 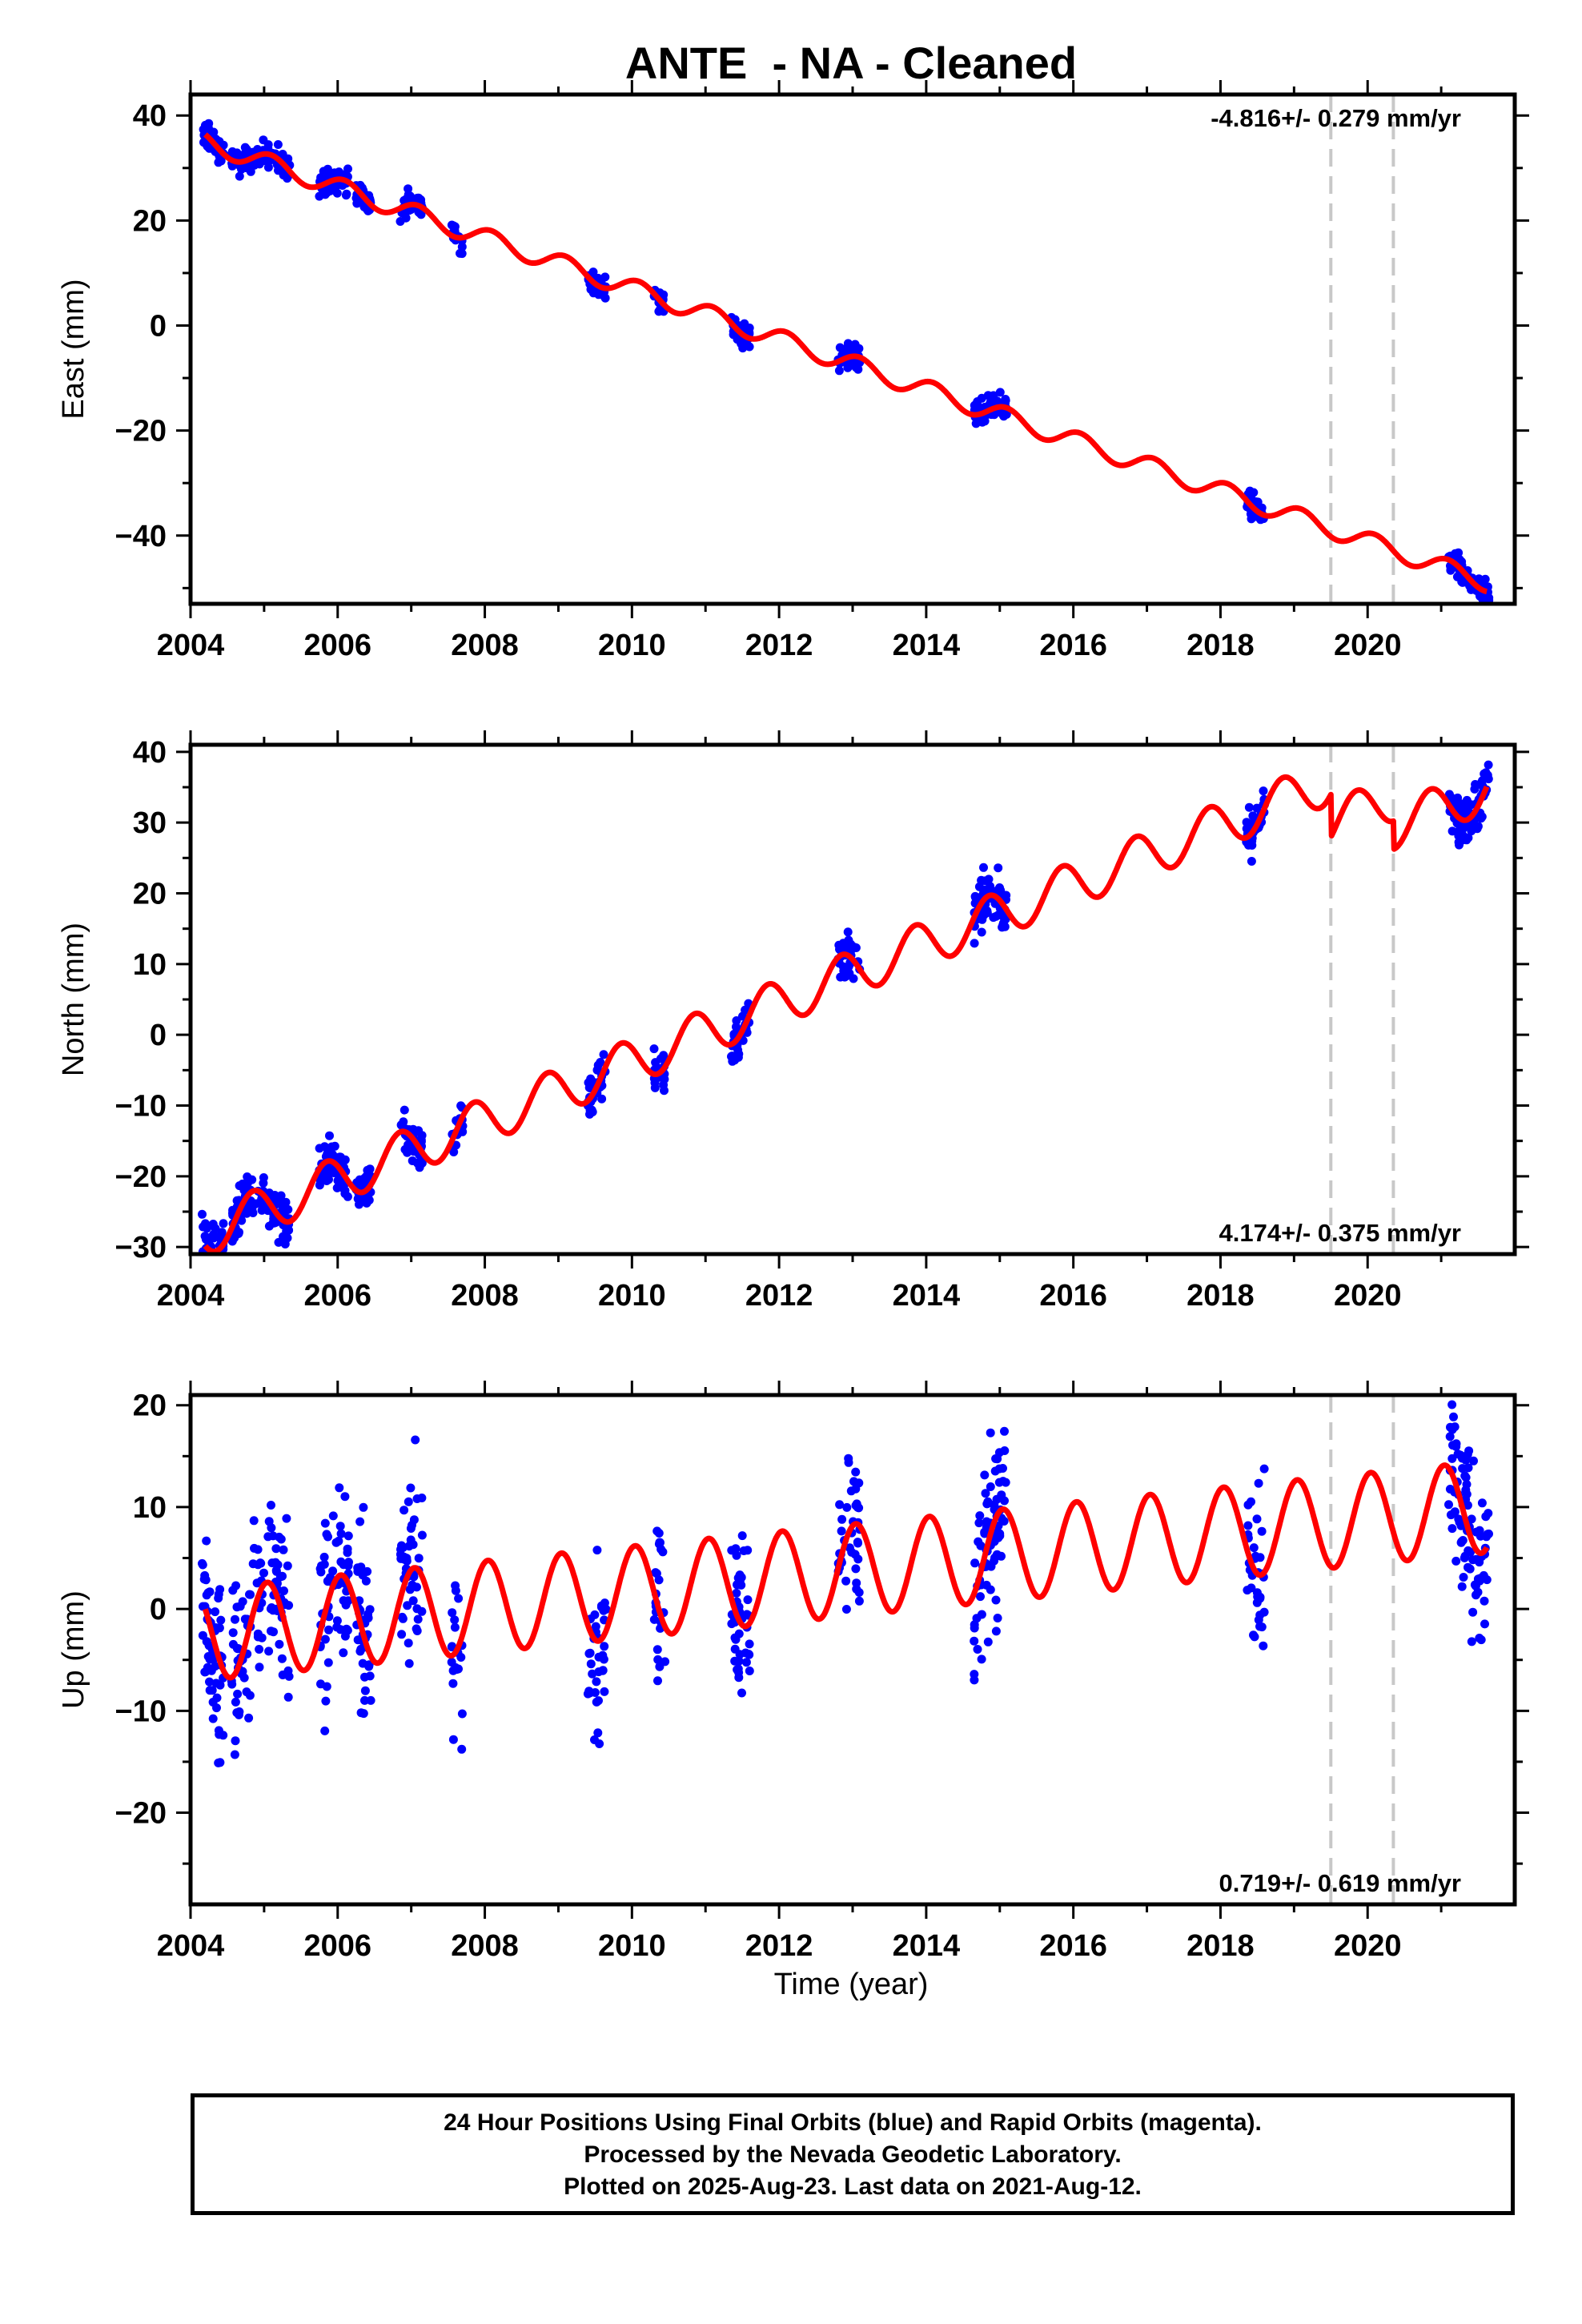 What do you see at coordinates (632, 1296) in the screenshot?
I see `north-x-tick-label: 2010` at bounding box center [632, 1296].